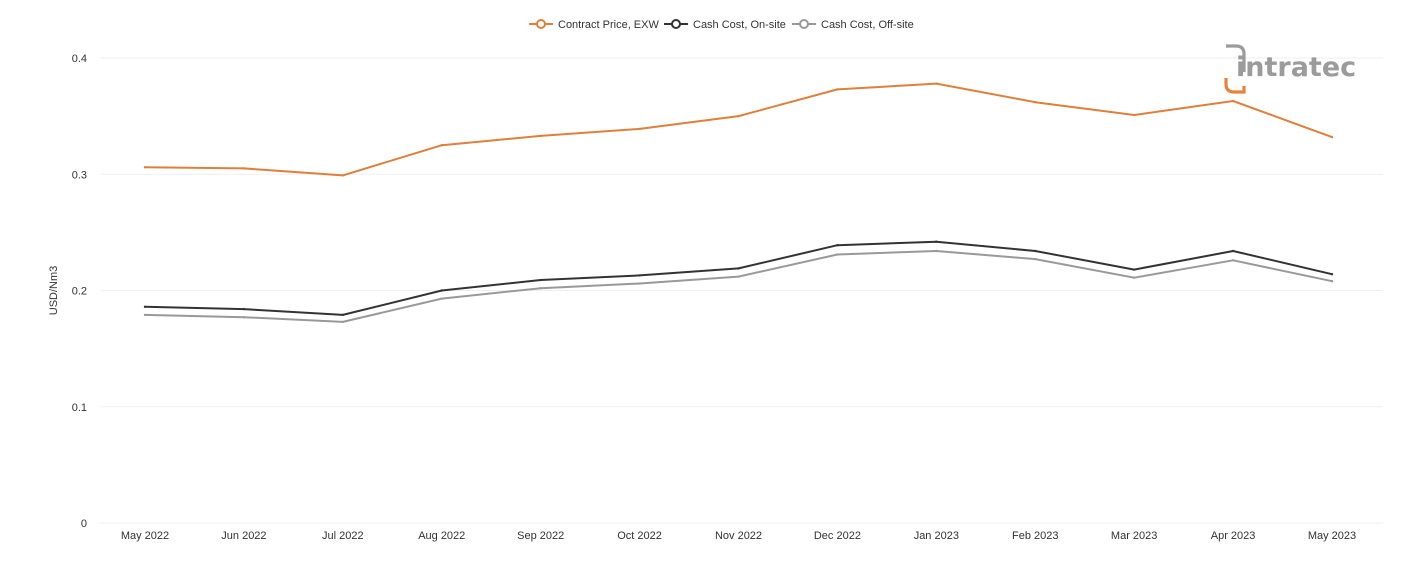 The height and width of the screenshot is (561, 1401). Describe the element at coordinates (79, 59) in the screenshot. I see `y-tick-label: 0.4` at that location.